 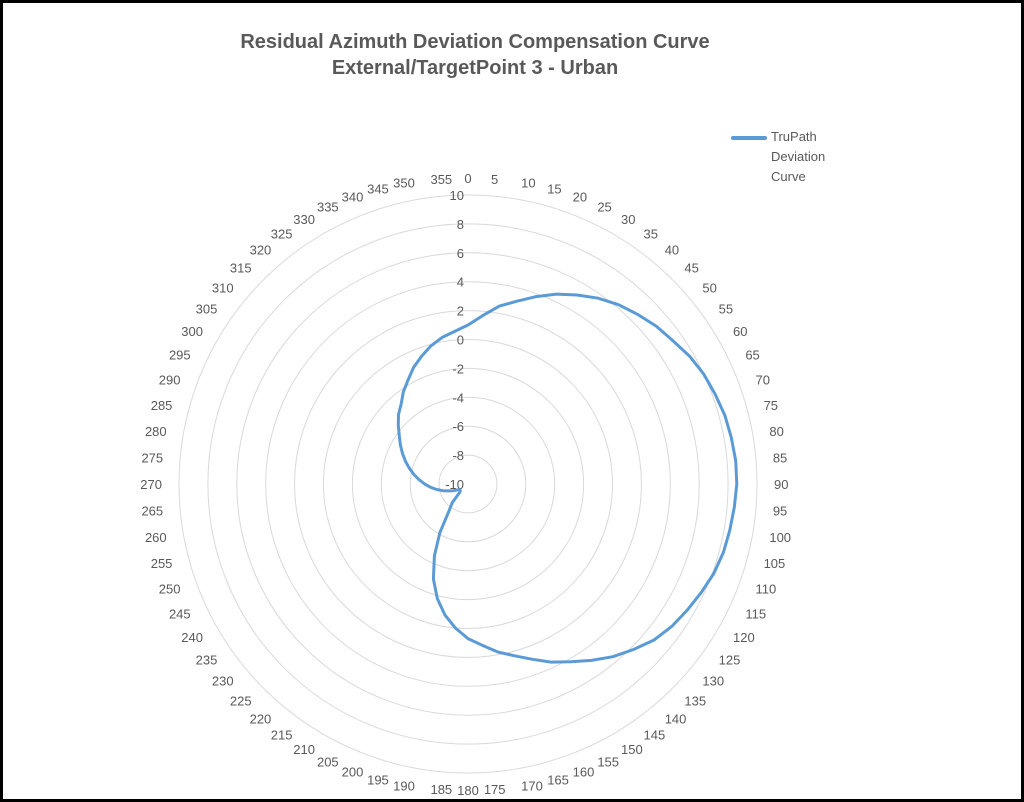 I want to click on angle-label: 145, so click(x=655, y=735).